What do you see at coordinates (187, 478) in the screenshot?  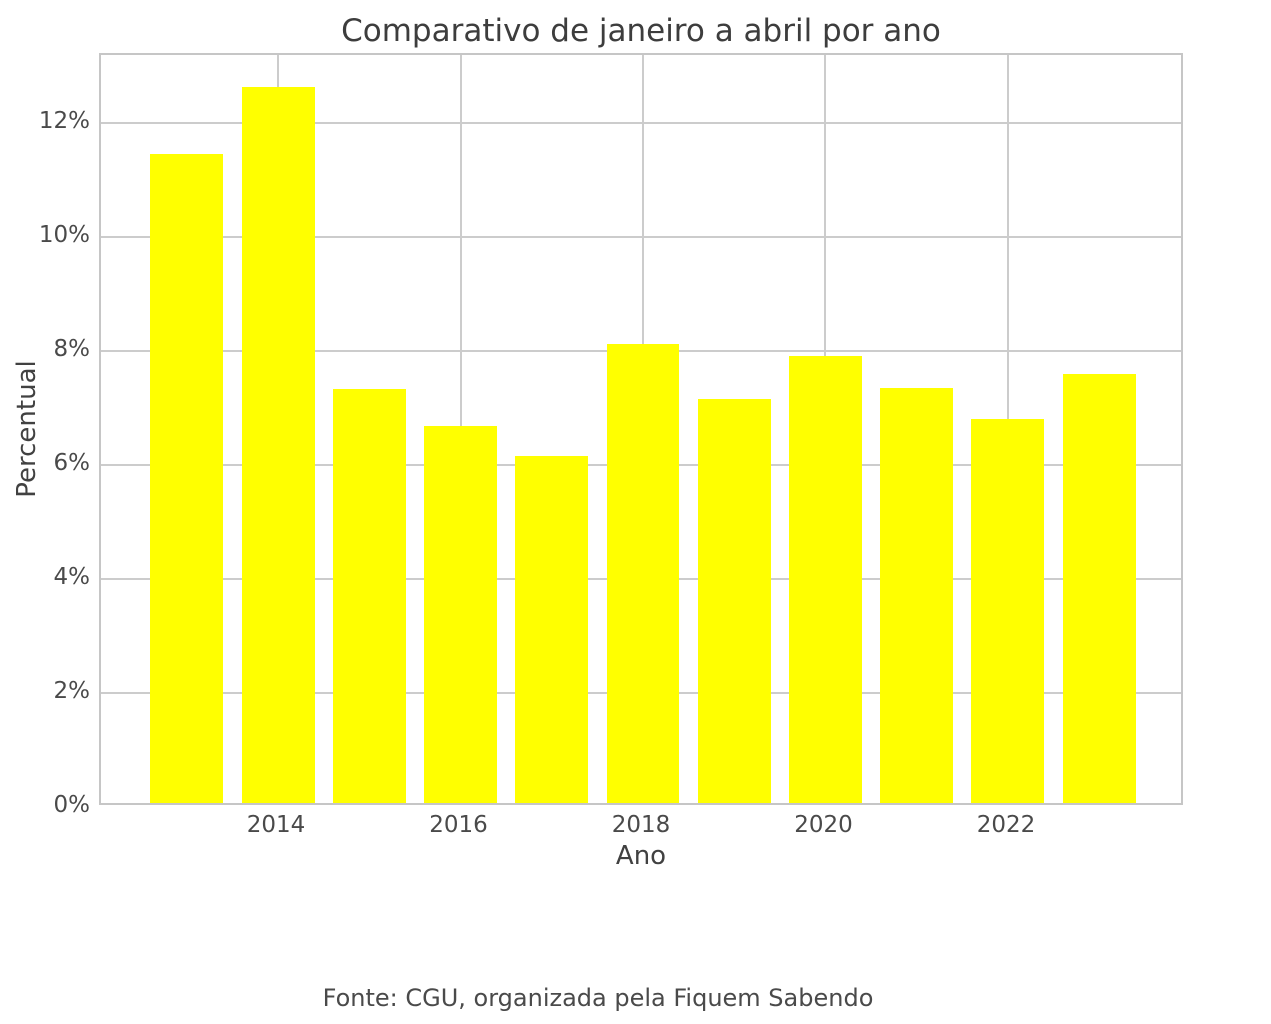 I see `bar-2013` at bounding box center [187, 478].